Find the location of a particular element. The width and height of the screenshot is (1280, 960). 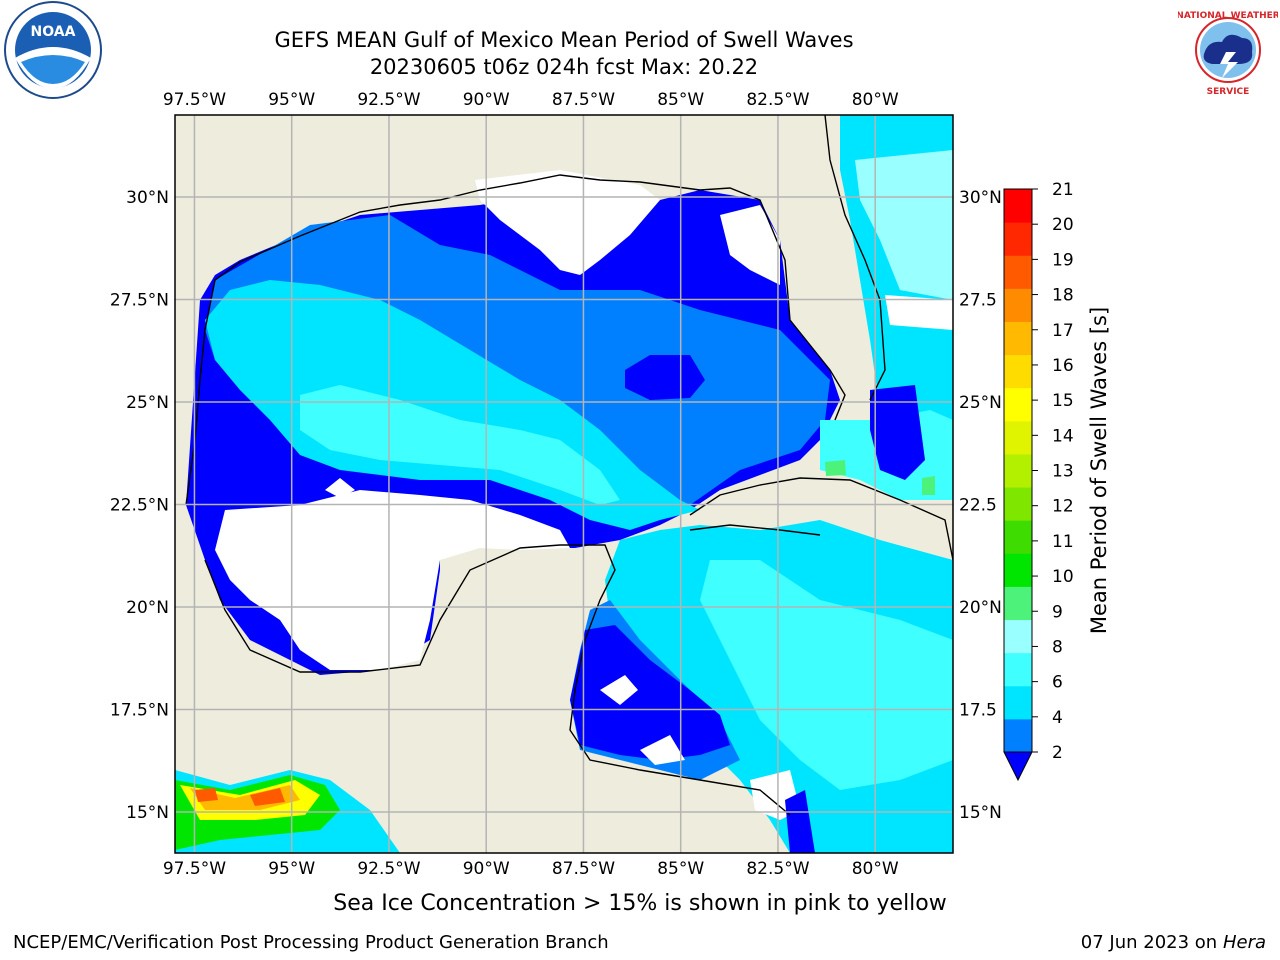

colorbar-tick-label: 15 is located at coordinates (1063, 401).